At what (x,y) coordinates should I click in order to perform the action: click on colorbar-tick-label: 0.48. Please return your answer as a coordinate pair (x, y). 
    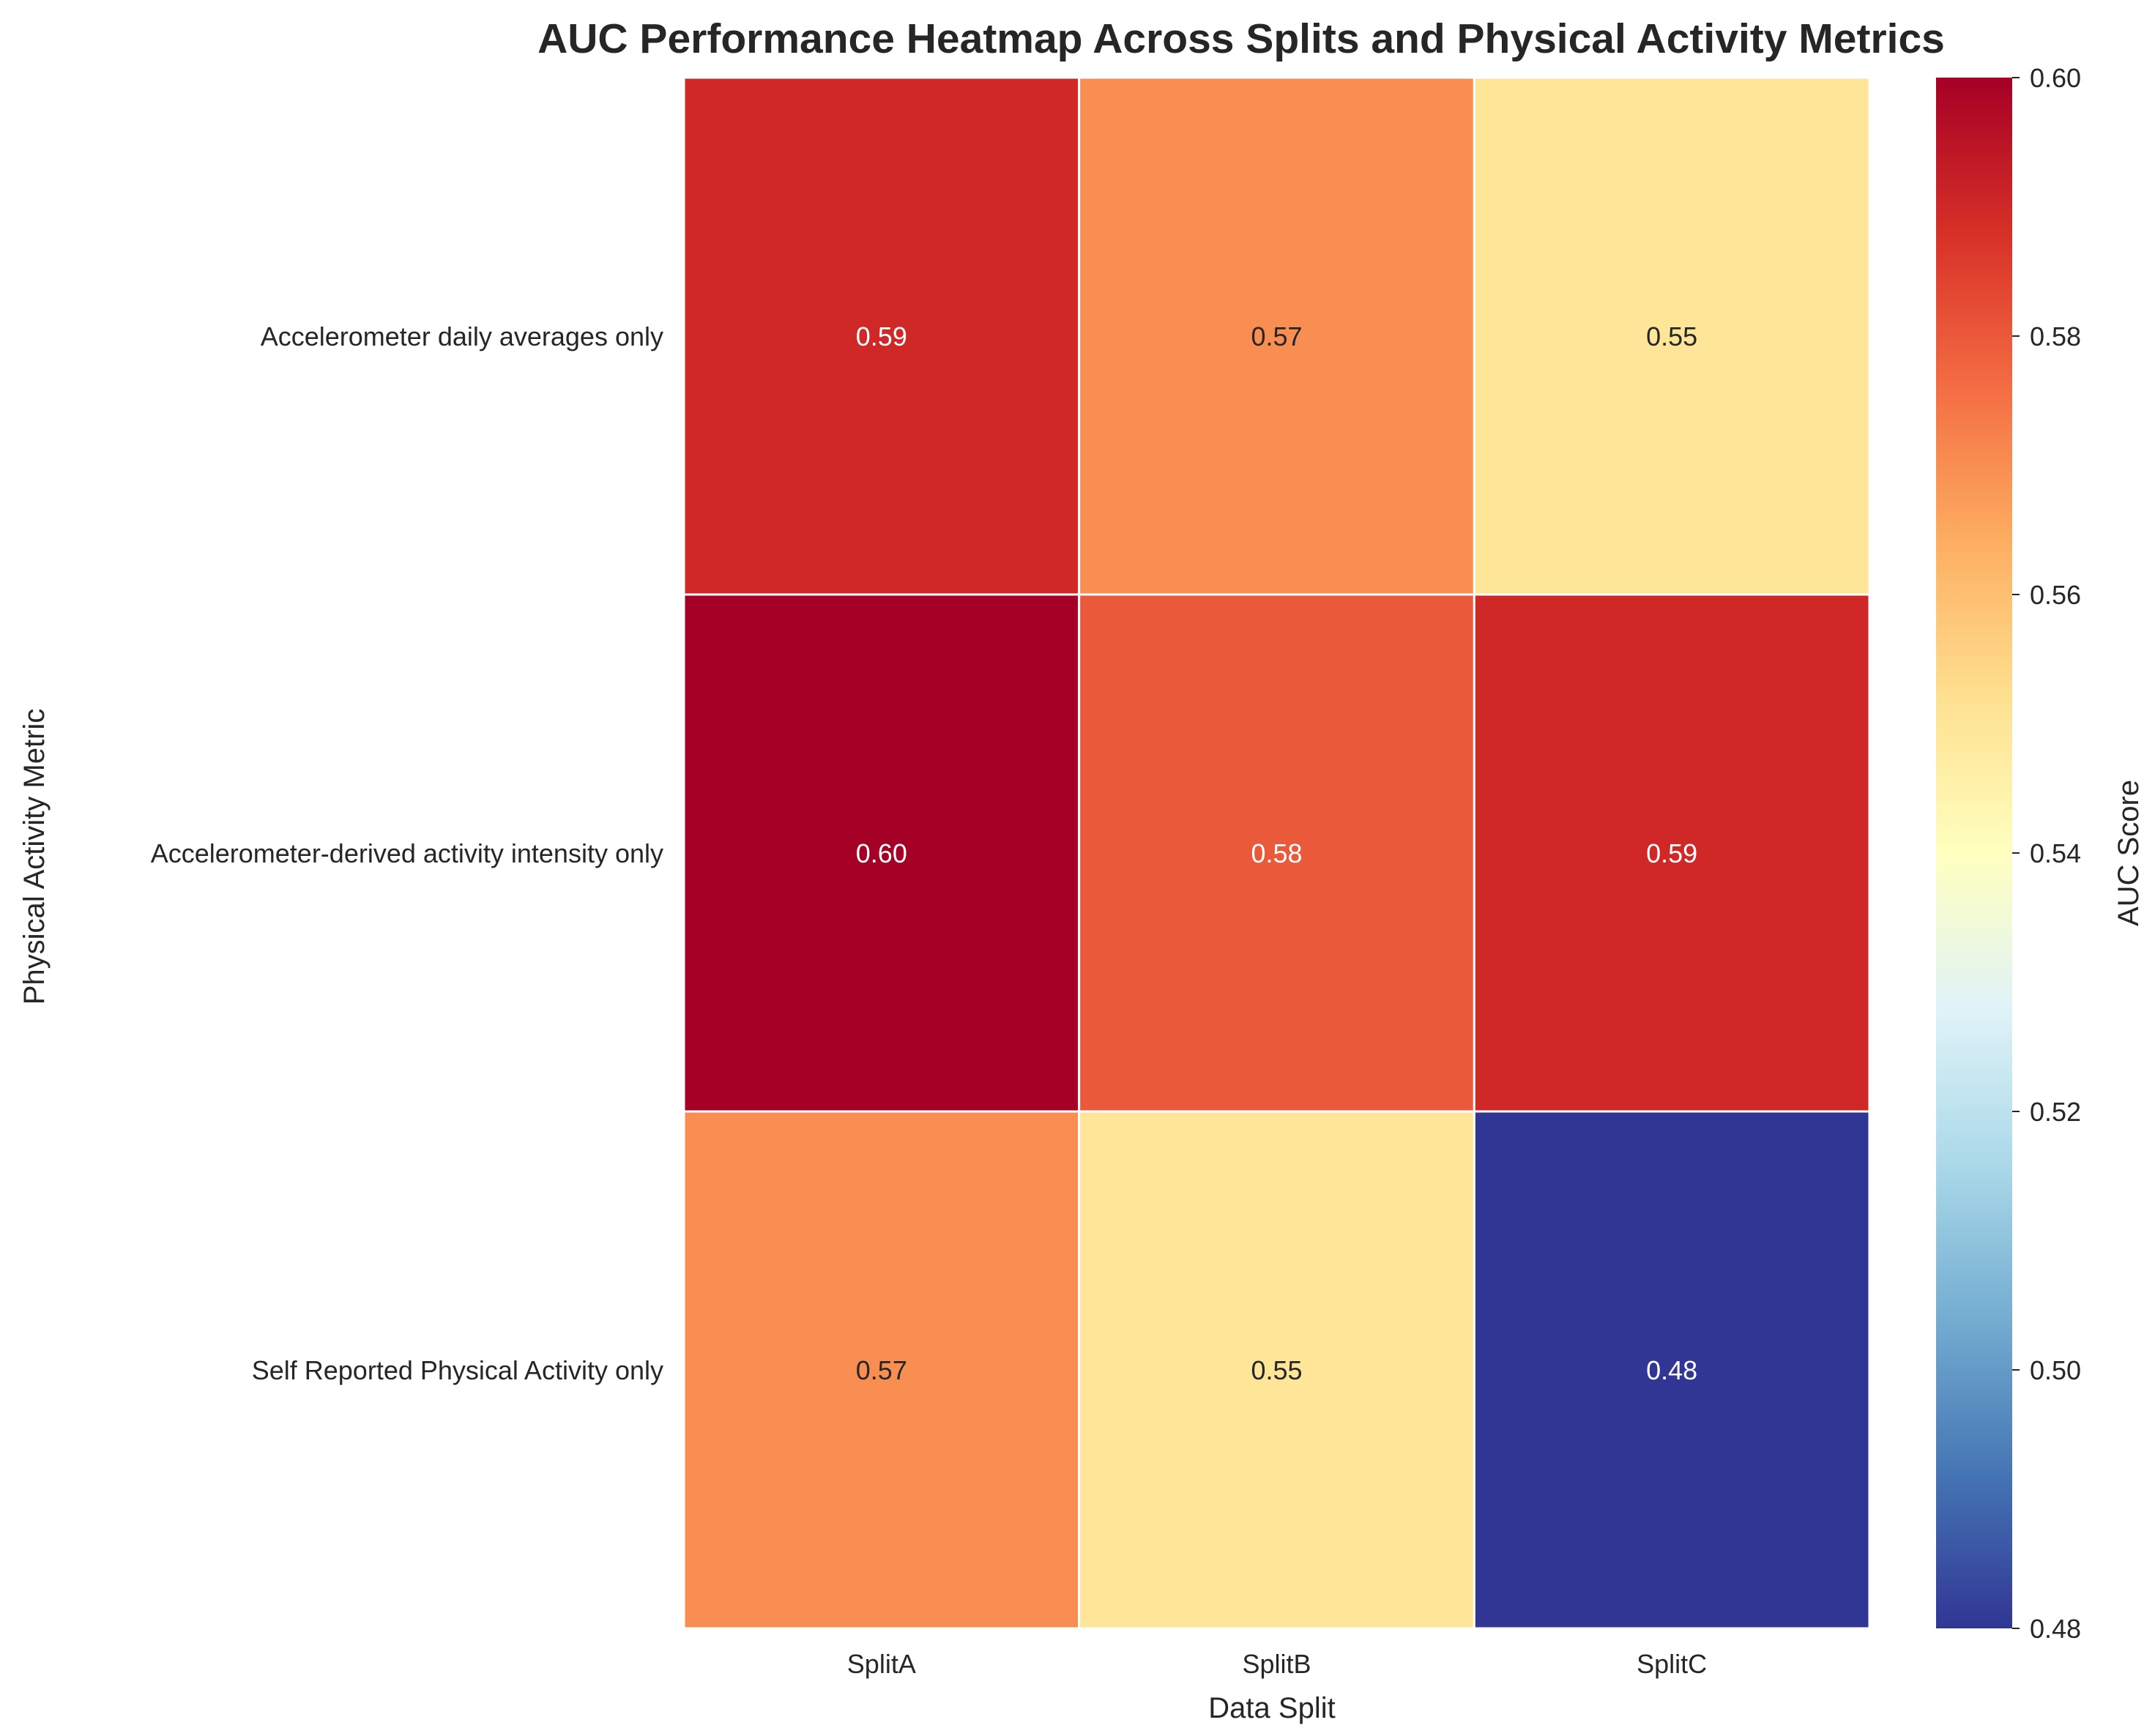
    Looking at the image, I should click on (2055, 1629).